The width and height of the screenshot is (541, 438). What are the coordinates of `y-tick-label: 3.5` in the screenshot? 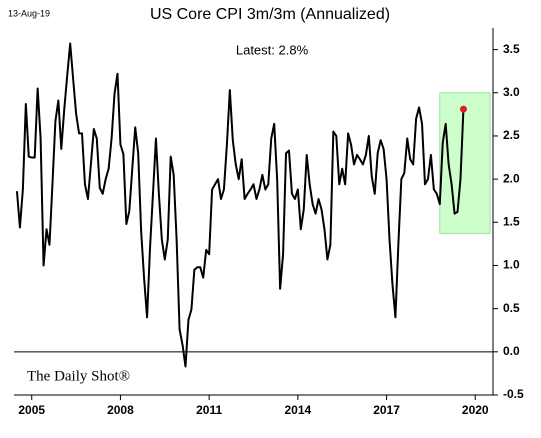 It's located at (511, 49).